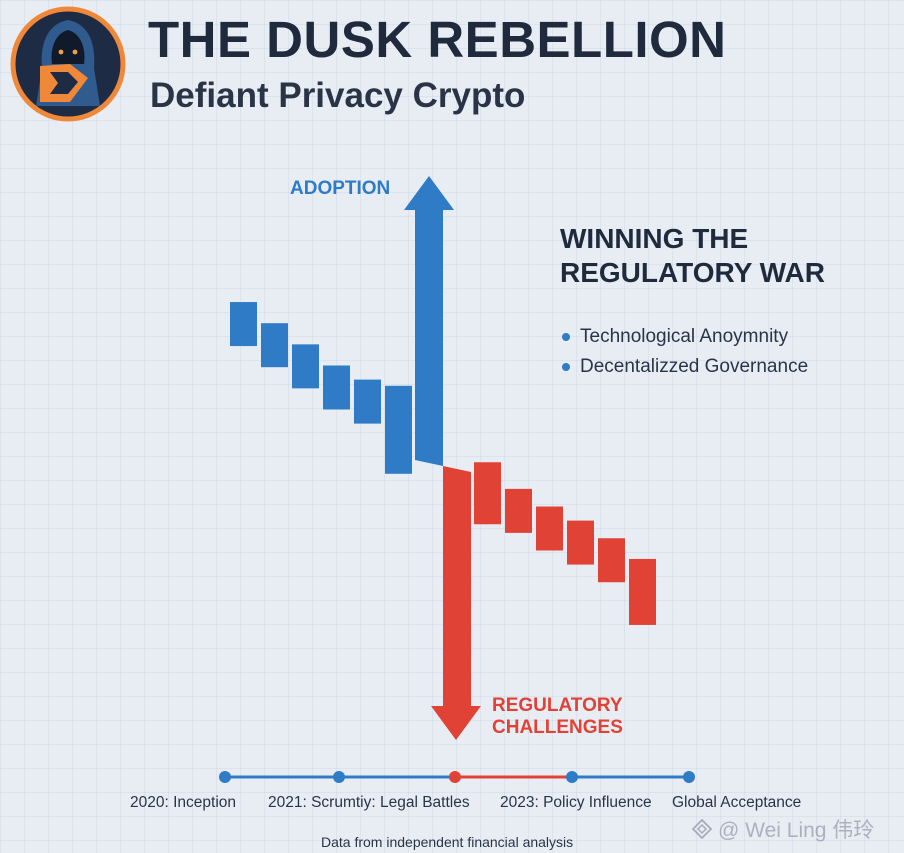 The image size is (904, 853). I want to click on regulatory-label: REGULATORY CHALLENGES, so click(557, 716).